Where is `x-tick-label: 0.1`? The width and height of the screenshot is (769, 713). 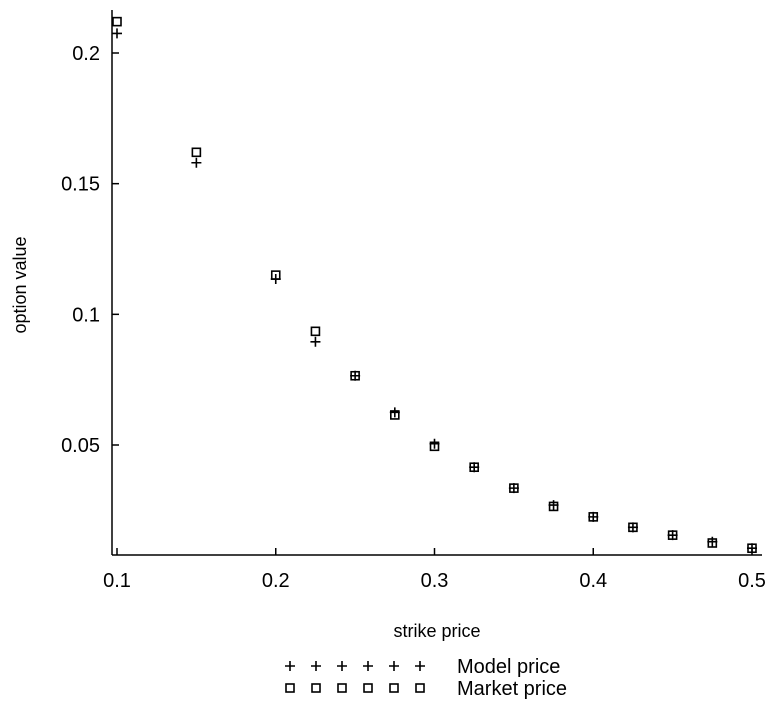
x-tick-label: 0.1 is located at coordinates (117, 581).